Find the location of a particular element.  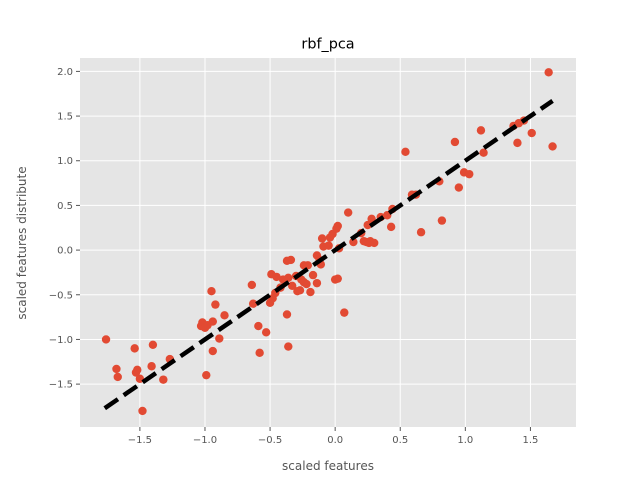

x-tick-label: −0.5 is located at coordinates (270, 440).